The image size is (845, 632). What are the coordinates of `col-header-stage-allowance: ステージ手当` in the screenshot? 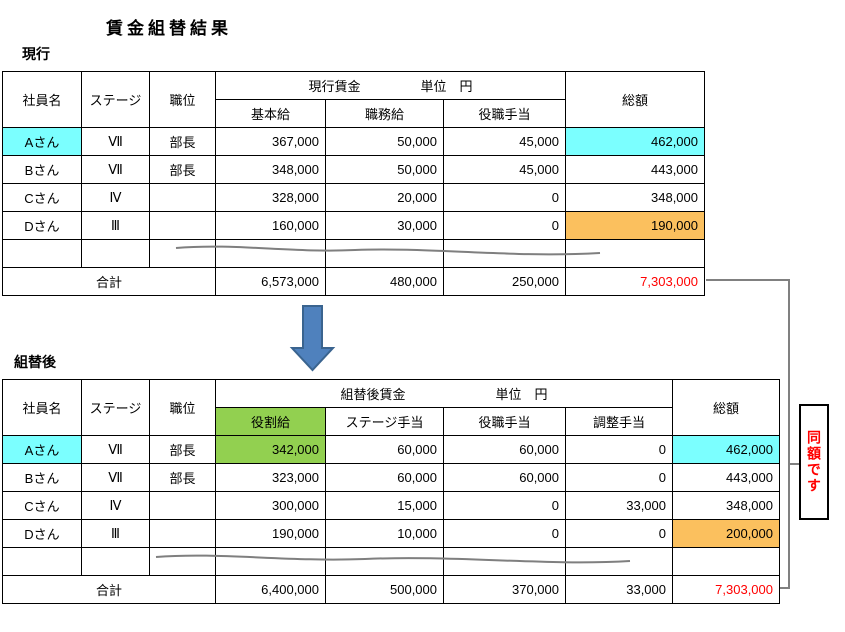 It's located at (384, 421).